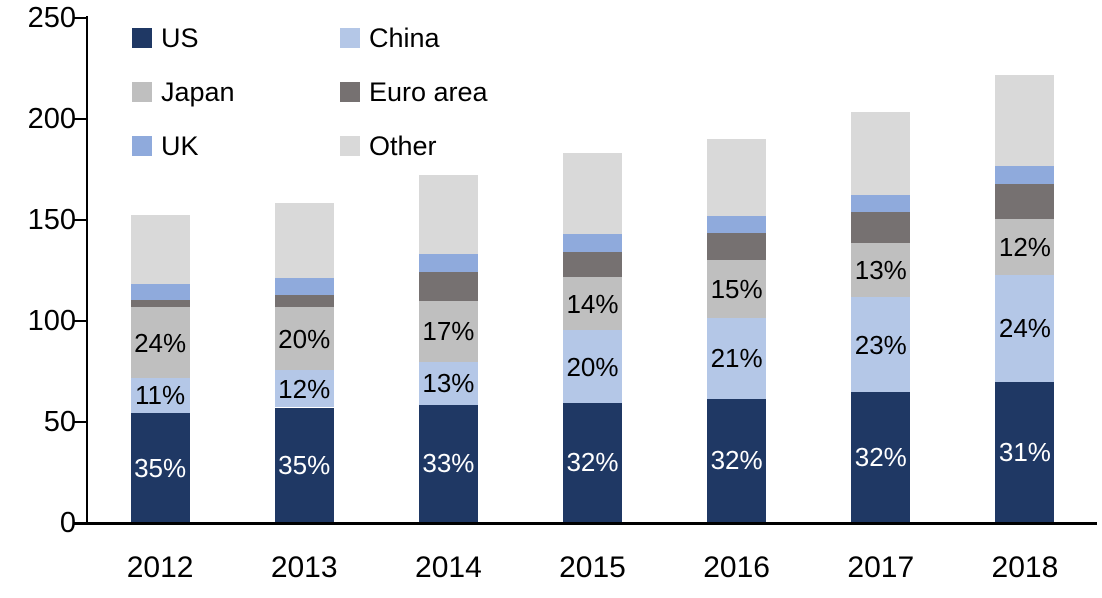 This screenshot has height=598, width=1102. What do you see at coordinates (160, 303) in the screenshot?
I see `bar-segment-euro-area-2012` at bounding box center [160, 303].